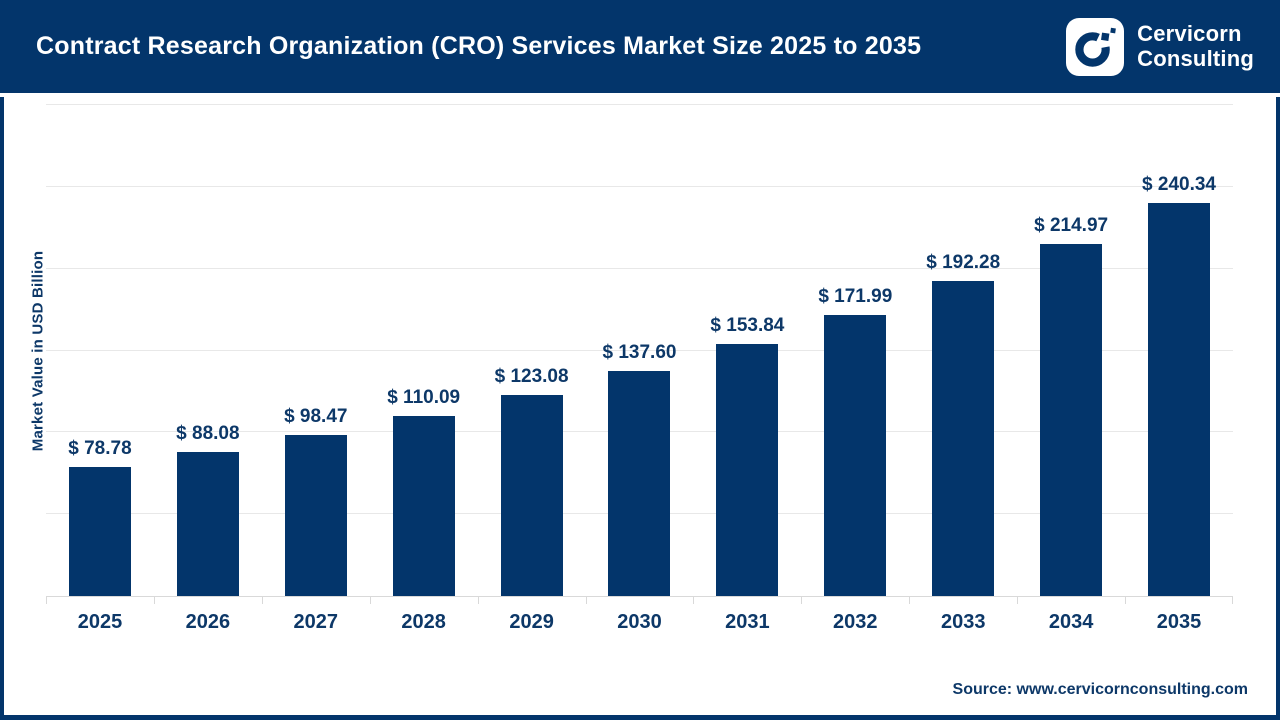  I want to click on bar-slot: $ 137.60, so click(640, 351).